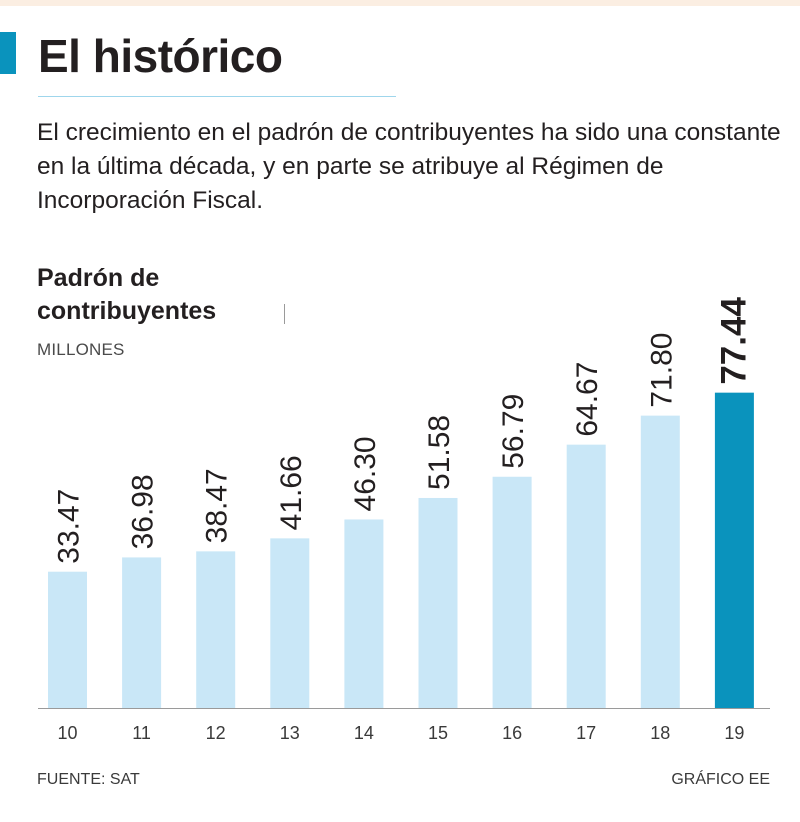  I want to click on x-tick-10: 10, so click(67, 733).